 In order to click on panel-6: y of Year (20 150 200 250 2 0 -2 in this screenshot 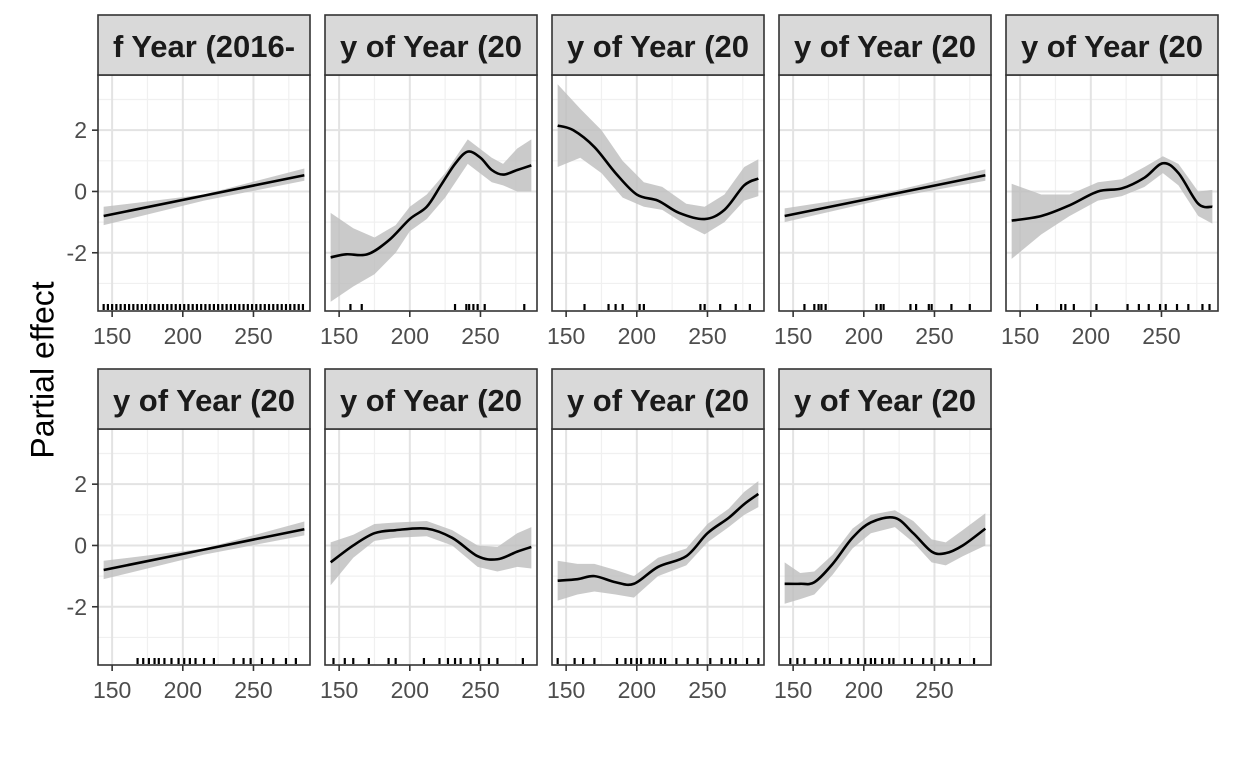, I will do `click(189, 535)`.